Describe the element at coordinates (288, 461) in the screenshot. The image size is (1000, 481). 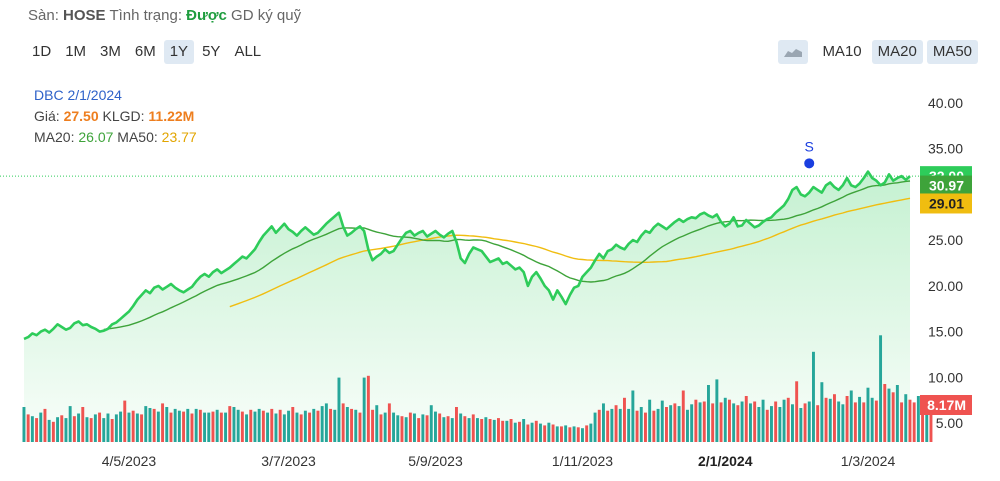
I see `x-tick-label: 3/7/2023` at that location.